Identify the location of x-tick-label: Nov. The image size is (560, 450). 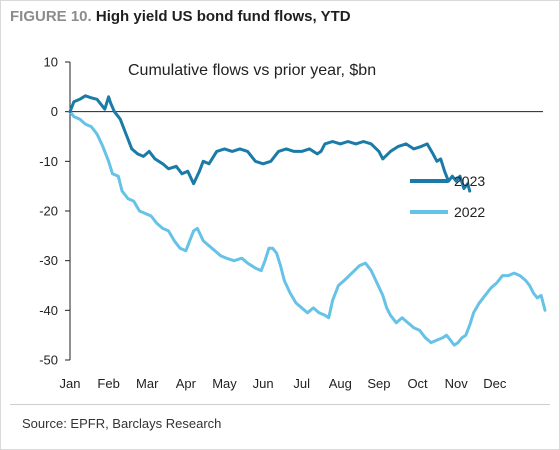
(457, 383).